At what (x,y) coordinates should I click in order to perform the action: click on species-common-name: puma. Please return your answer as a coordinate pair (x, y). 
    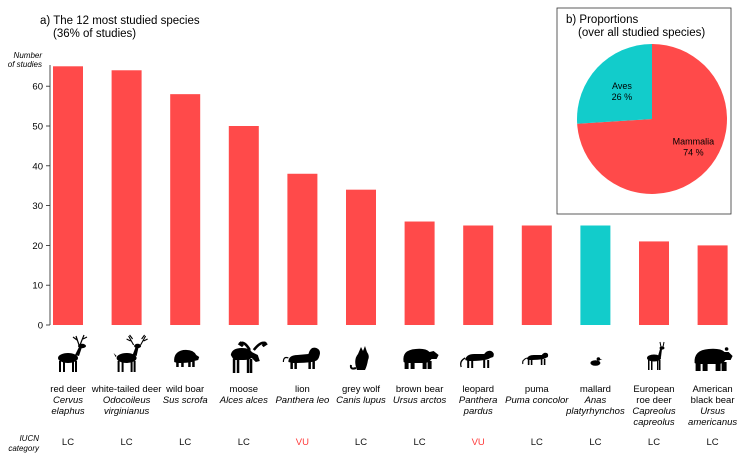
    Looking at the image, I should click on (537, 389).